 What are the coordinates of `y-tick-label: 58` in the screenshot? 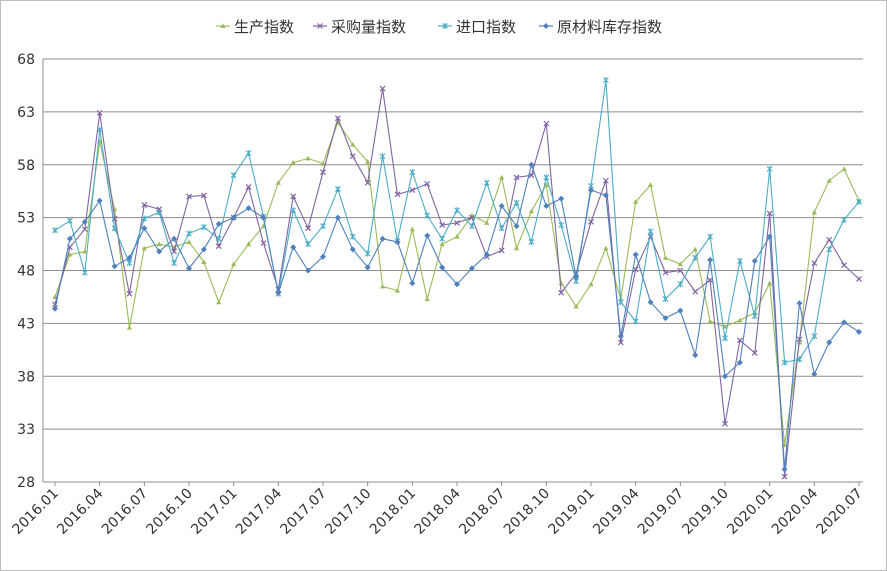 It's located at (26, 166).